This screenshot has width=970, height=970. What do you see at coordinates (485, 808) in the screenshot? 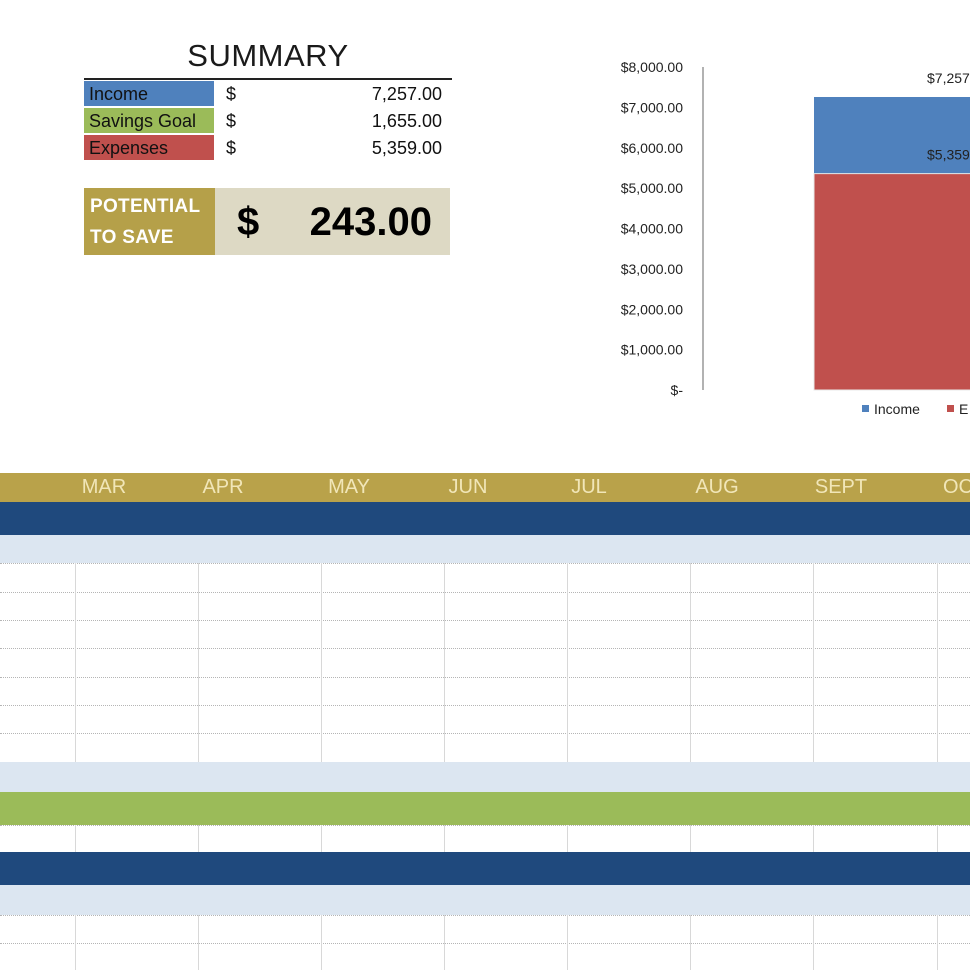
I see `savings-section-band` at bounding box center [485, 808].